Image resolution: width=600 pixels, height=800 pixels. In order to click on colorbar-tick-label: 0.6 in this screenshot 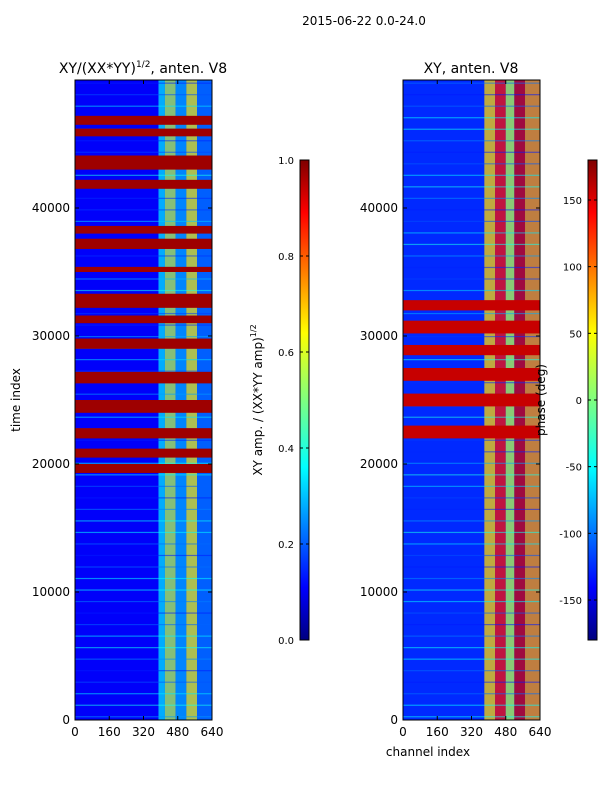, I will do `click(286, 353)`.